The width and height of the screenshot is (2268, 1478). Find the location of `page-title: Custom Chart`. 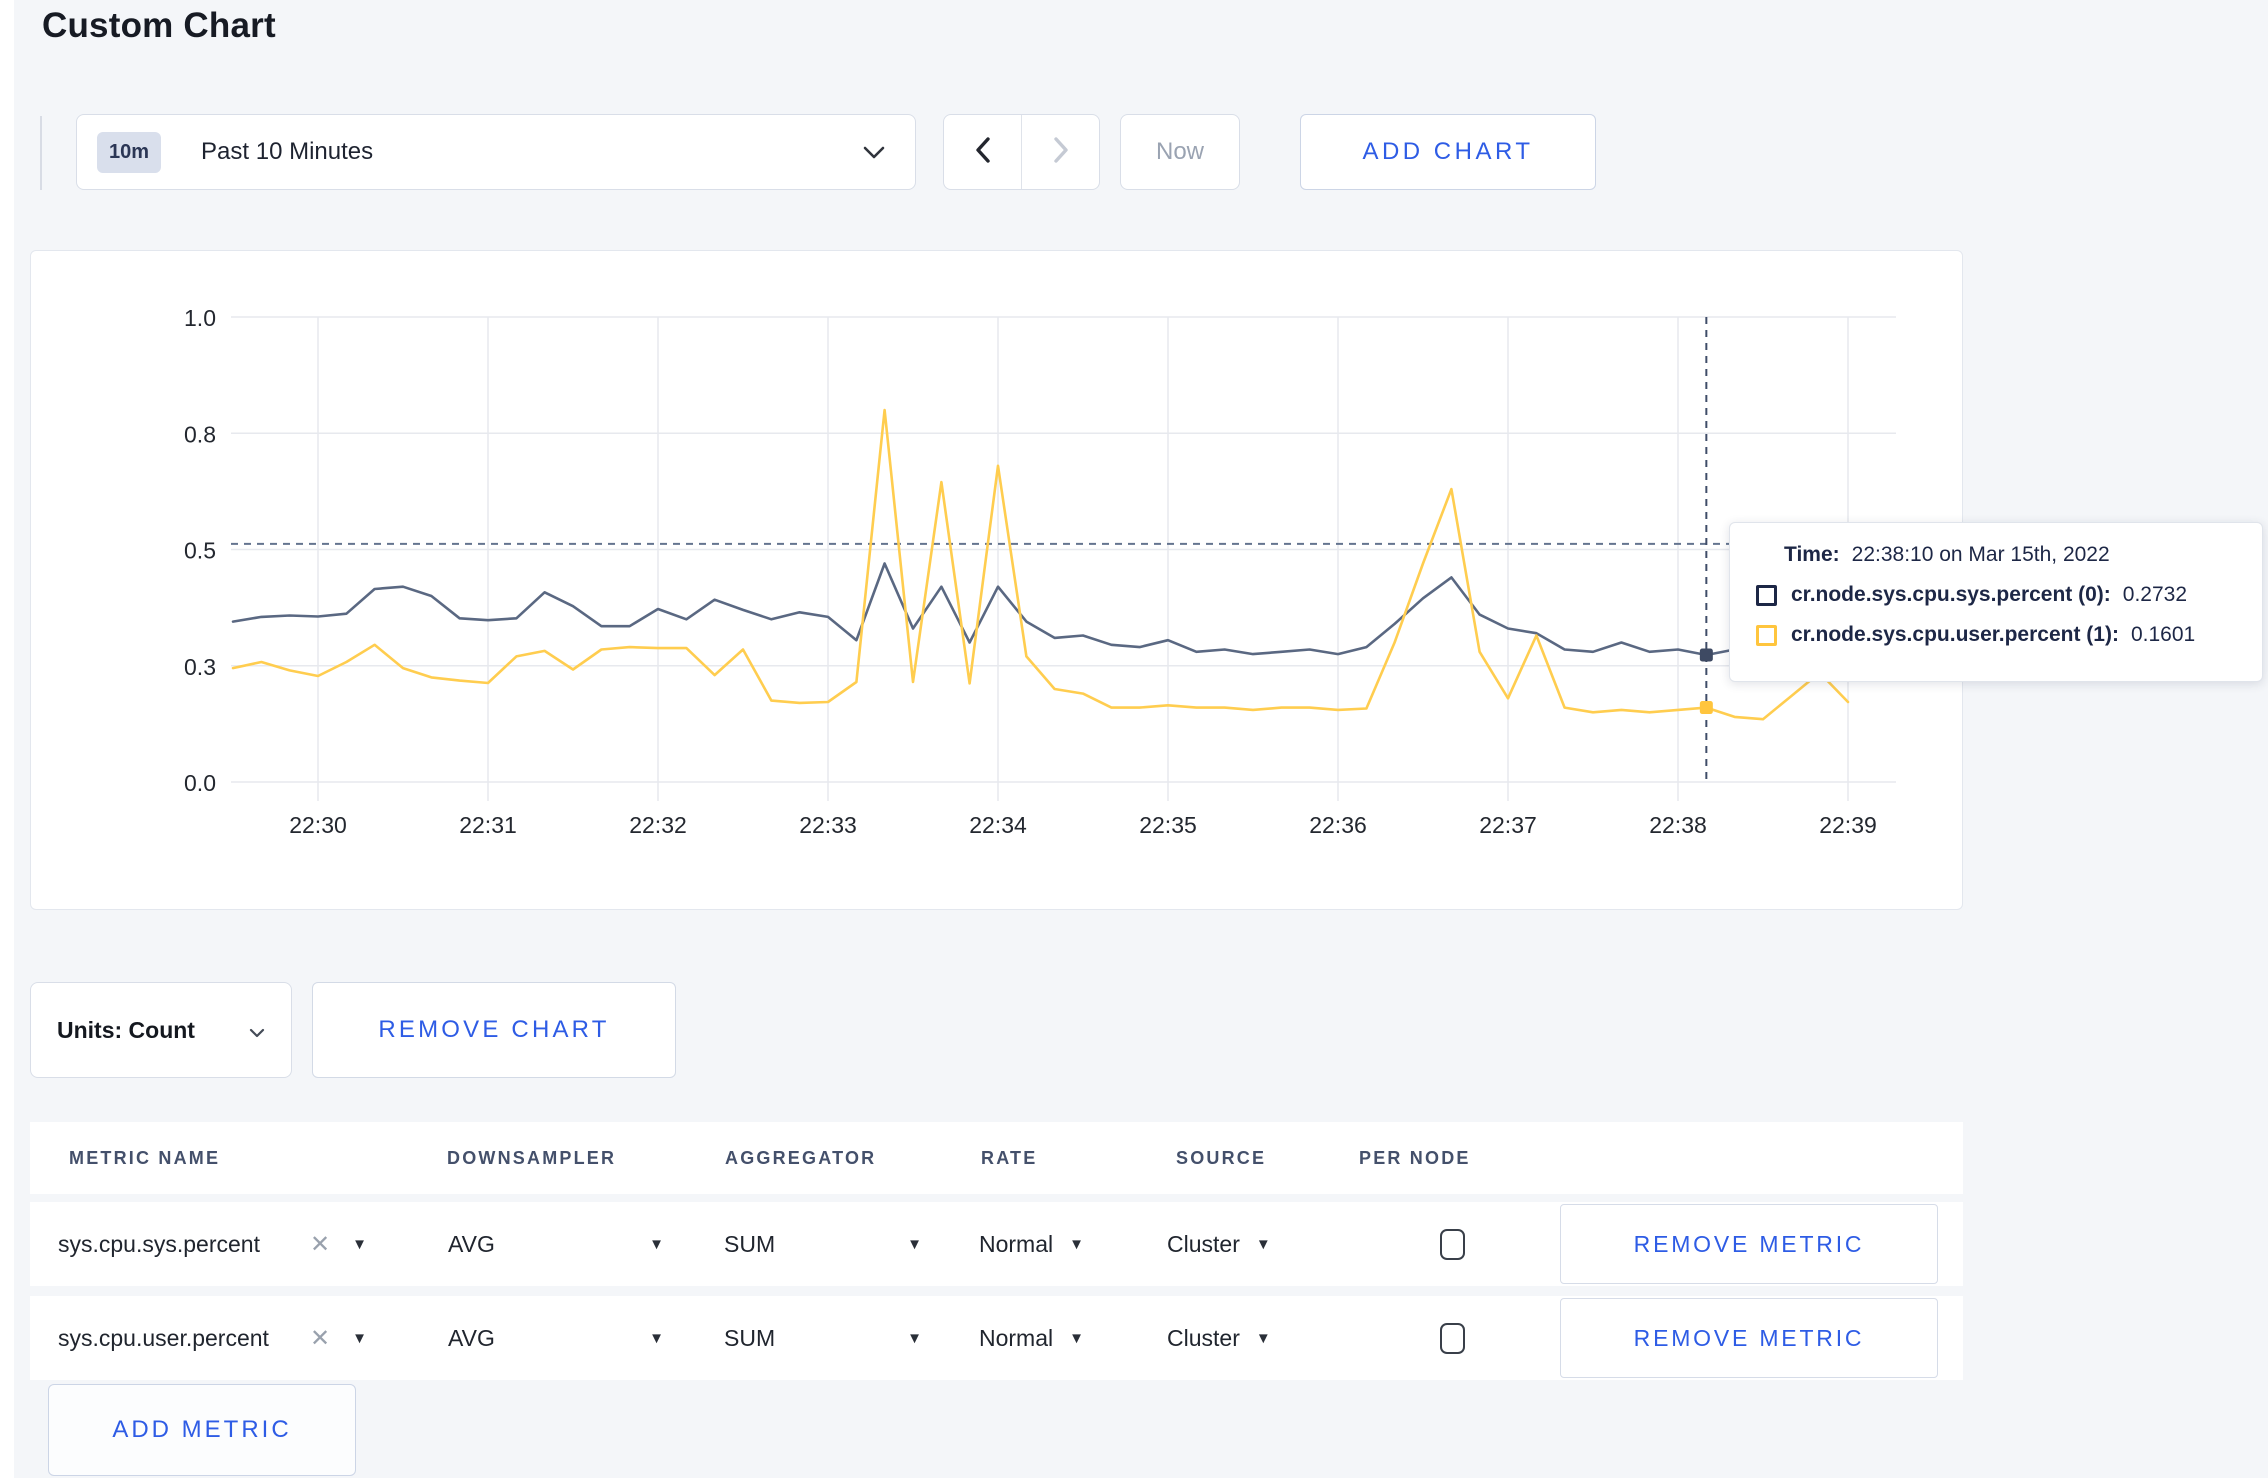

page-title: Custom Chart is located at coordinates (159, 25).